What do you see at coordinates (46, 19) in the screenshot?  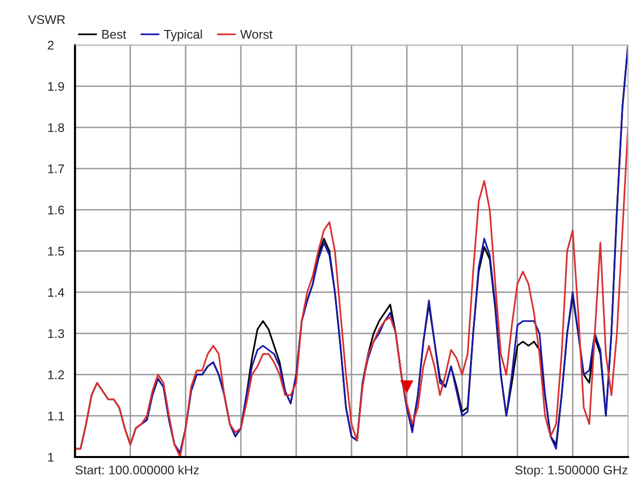 I see `y-axis-title: VSWR` at bounding box center [46, 19].